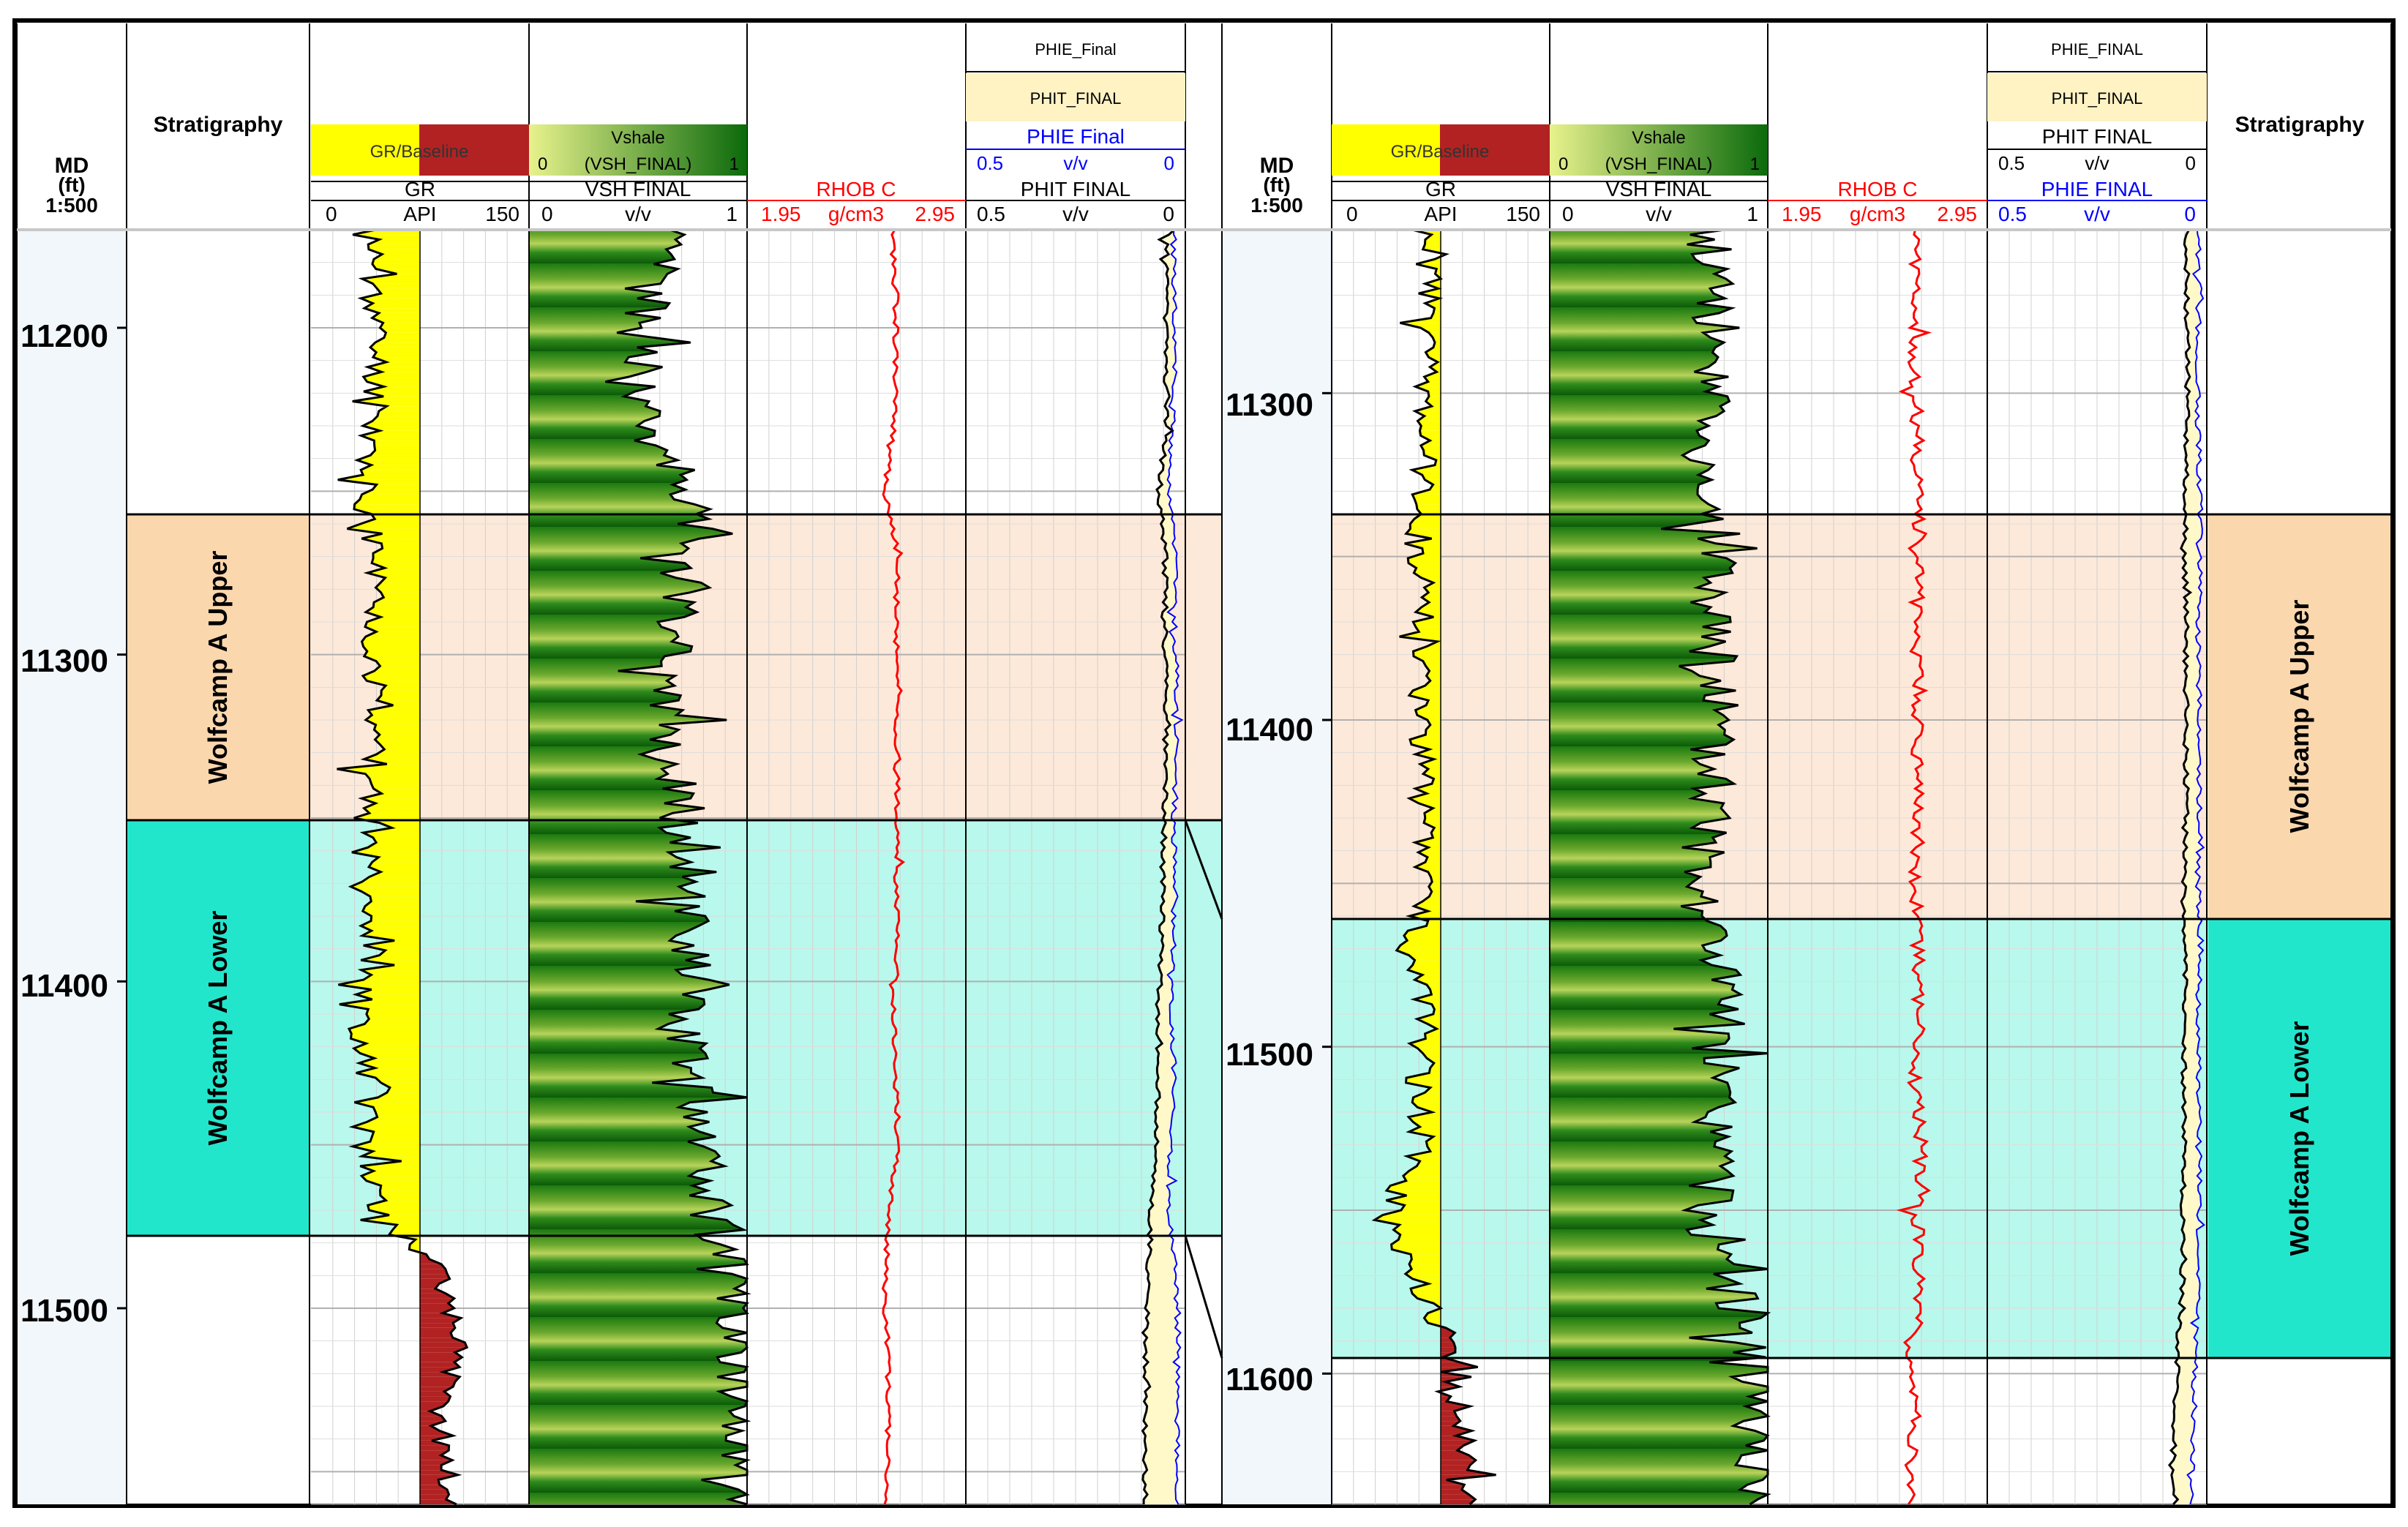 The height and width of the screenshot is (1527, 2408). I want to click on right-phit-fill-label: PHIT_FINAL, so click(2097, 98).